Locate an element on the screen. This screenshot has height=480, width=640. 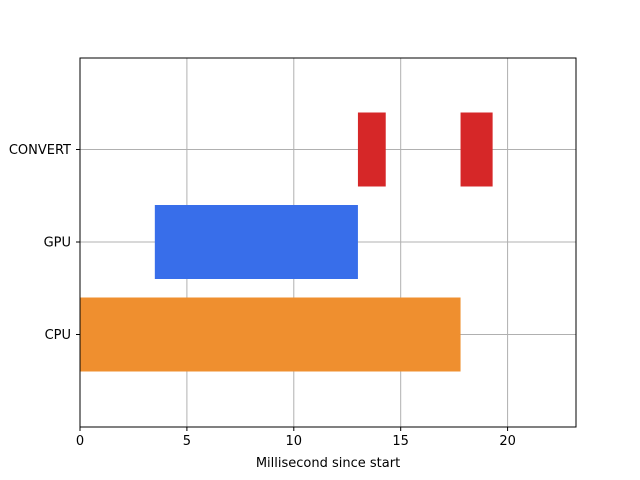
x-tick-label: 0 is located at coordinates (80, 441).